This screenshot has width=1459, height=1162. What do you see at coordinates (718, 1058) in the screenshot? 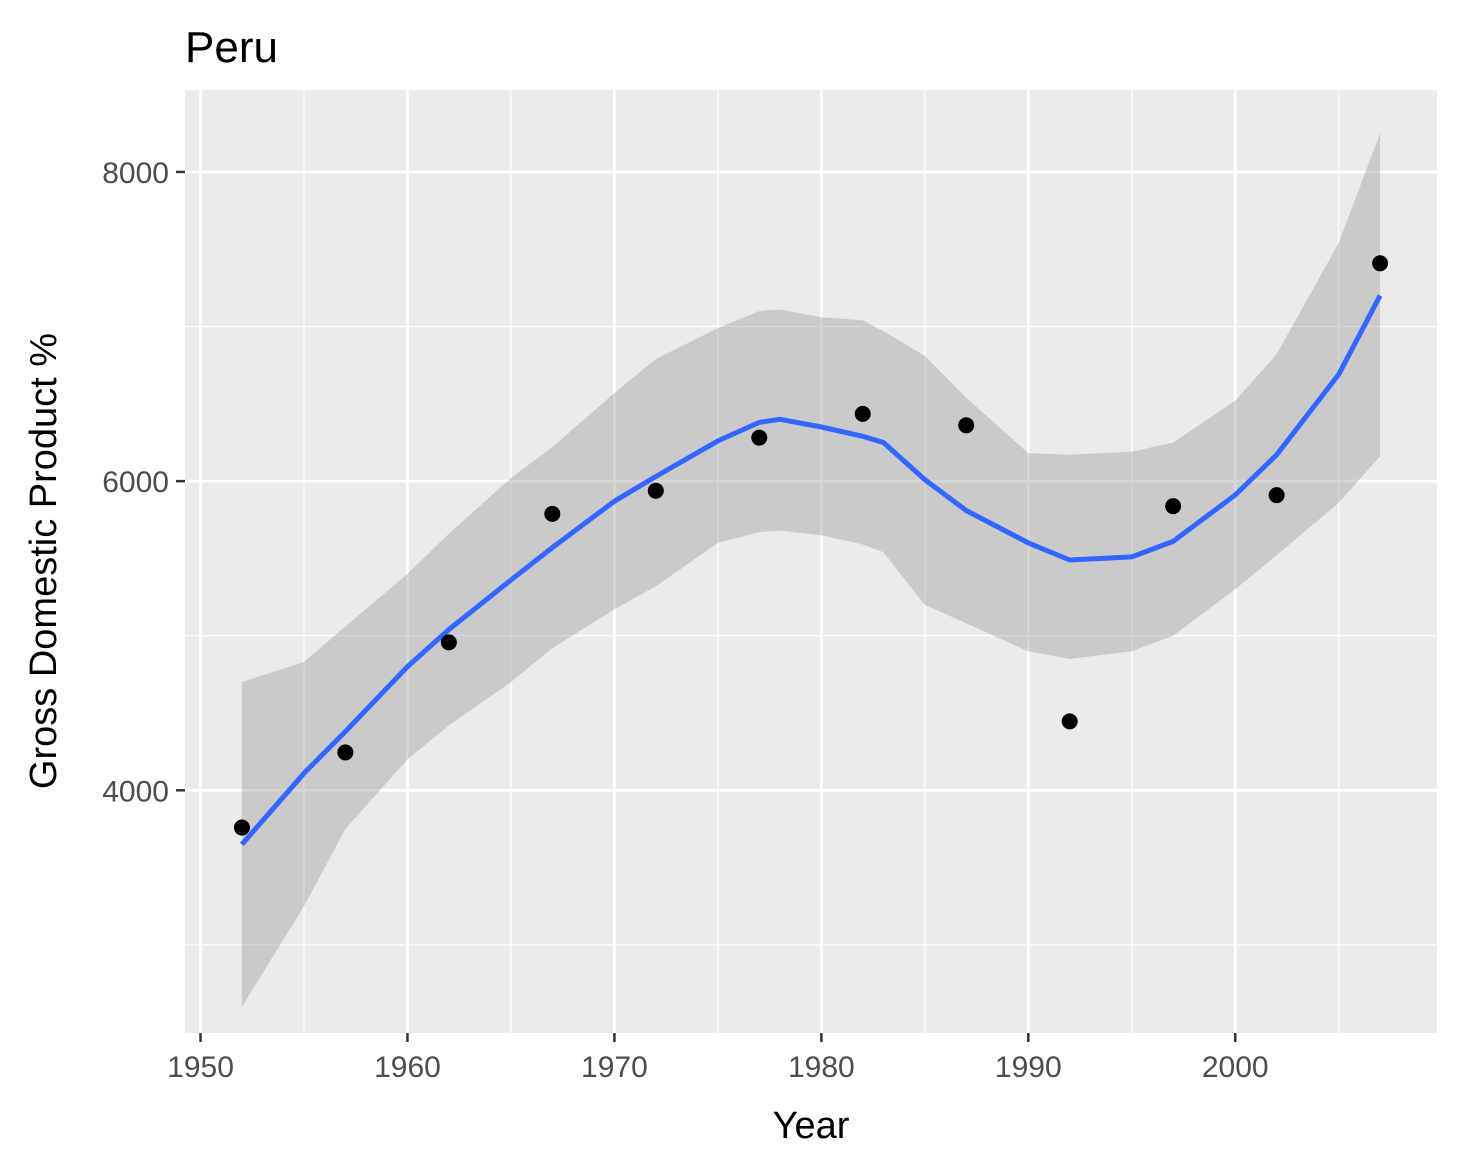
I see `x-axis: 1950 1960 1970 1980 1990 2000` at bounding box center [718, 1058].